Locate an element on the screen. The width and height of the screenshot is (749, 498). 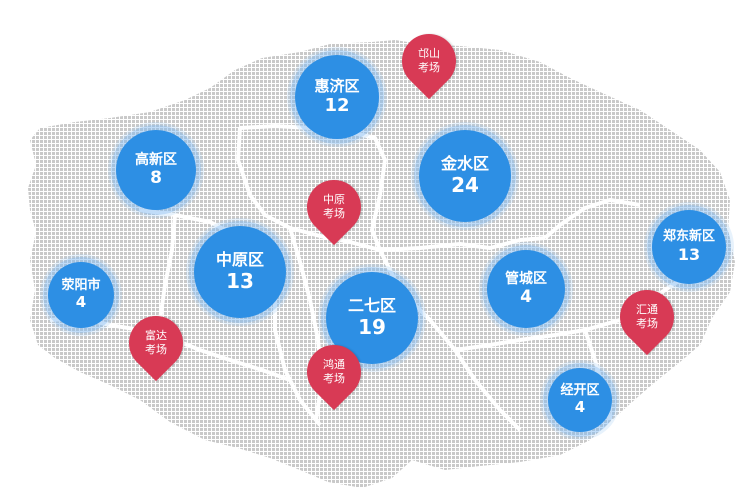
exam-site-pin-qiushan: 邙山 考场 is located at coordinates (429, 61).